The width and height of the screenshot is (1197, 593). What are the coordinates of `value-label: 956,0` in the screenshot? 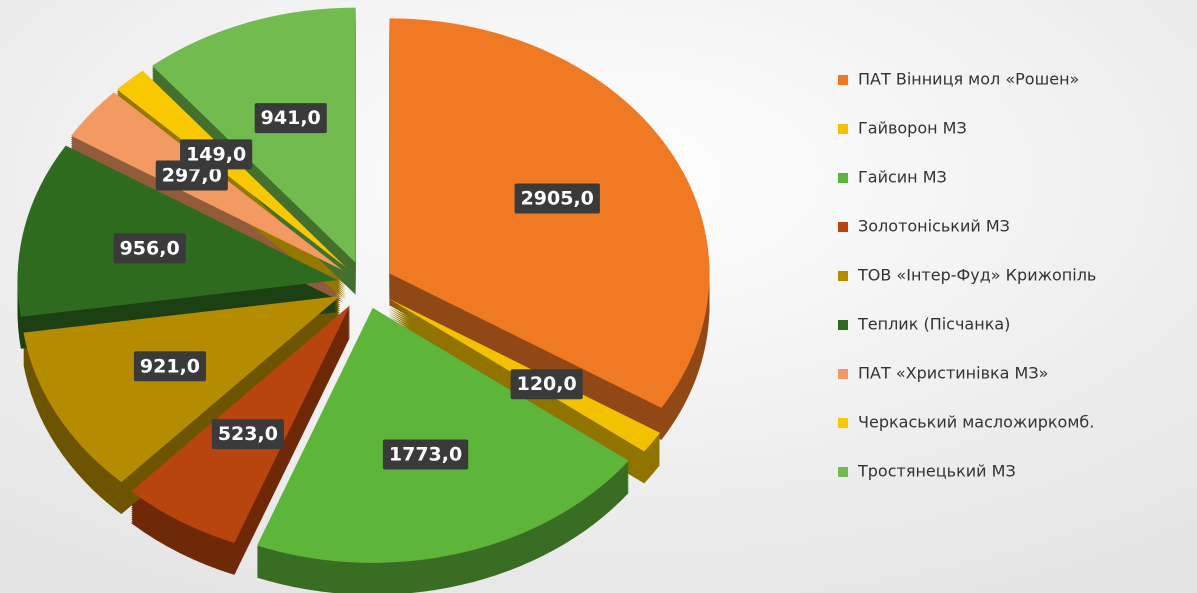 It's located at (150, 248).